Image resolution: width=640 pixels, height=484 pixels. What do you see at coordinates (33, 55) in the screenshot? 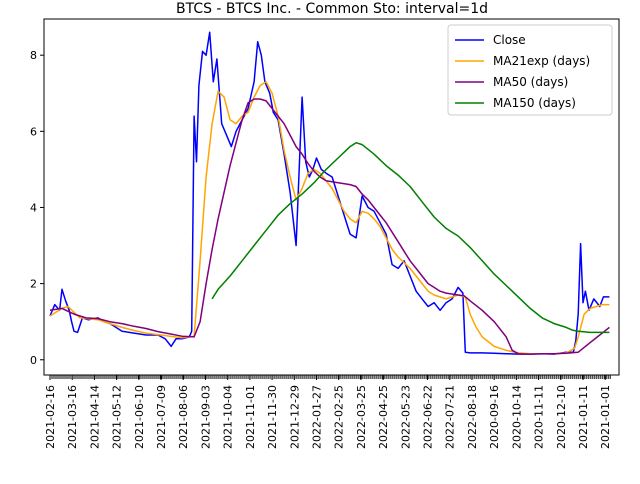
I see `y-tick-label-4: 8` at bounding box center [33, 55].